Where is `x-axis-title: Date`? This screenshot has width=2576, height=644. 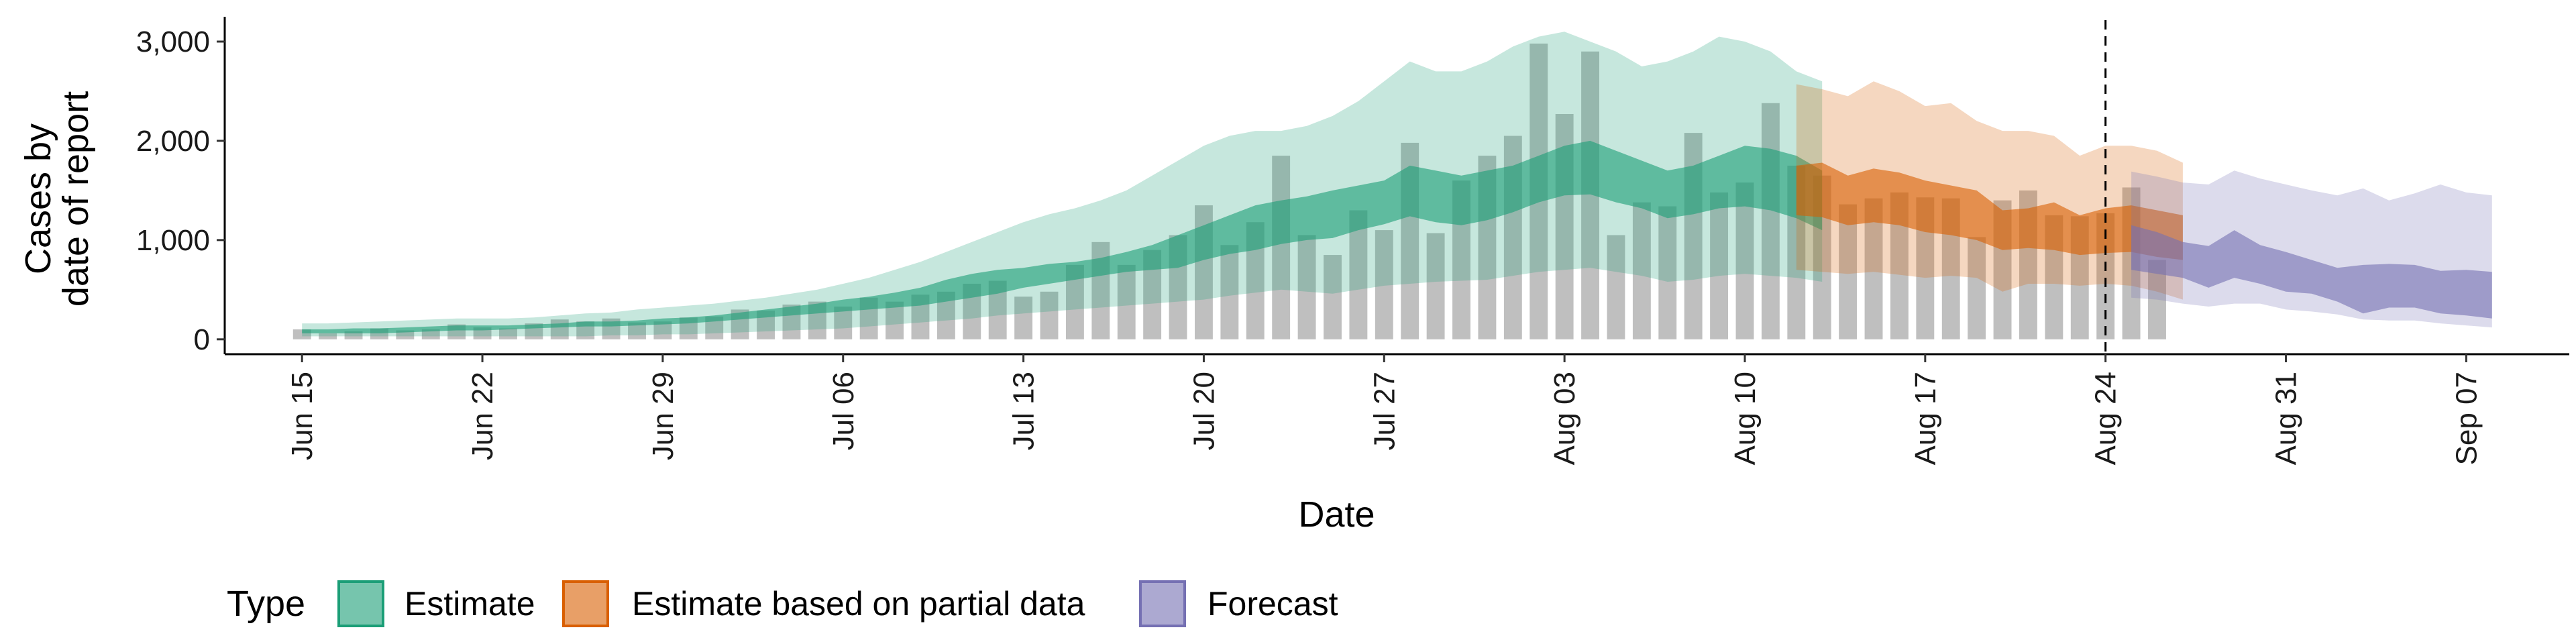 x-axis-title: Date is located at coordinates (1336, 514).